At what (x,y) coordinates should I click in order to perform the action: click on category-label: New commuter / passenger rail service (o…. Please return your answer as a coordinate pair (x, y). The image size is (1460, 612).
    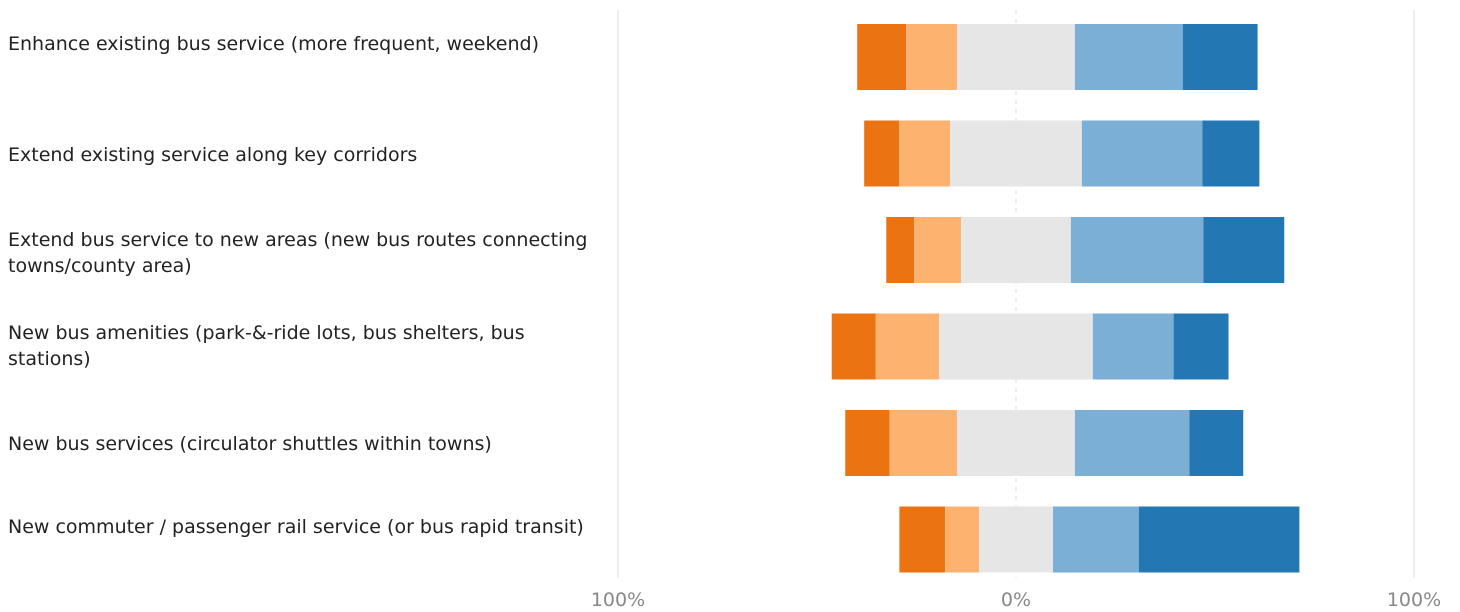
    Looking at the image, I should click on (296, 527).